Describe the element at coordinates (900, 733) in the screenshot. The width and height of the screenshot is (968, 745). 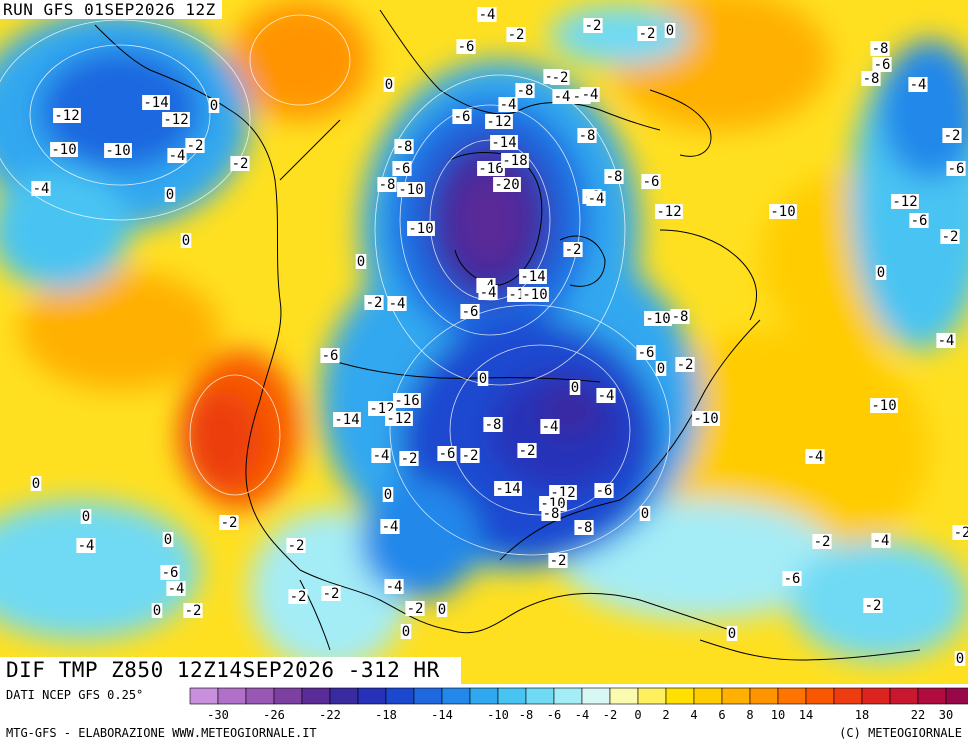
I see `credit-right: (C) METEOGIORNALE` at that location.